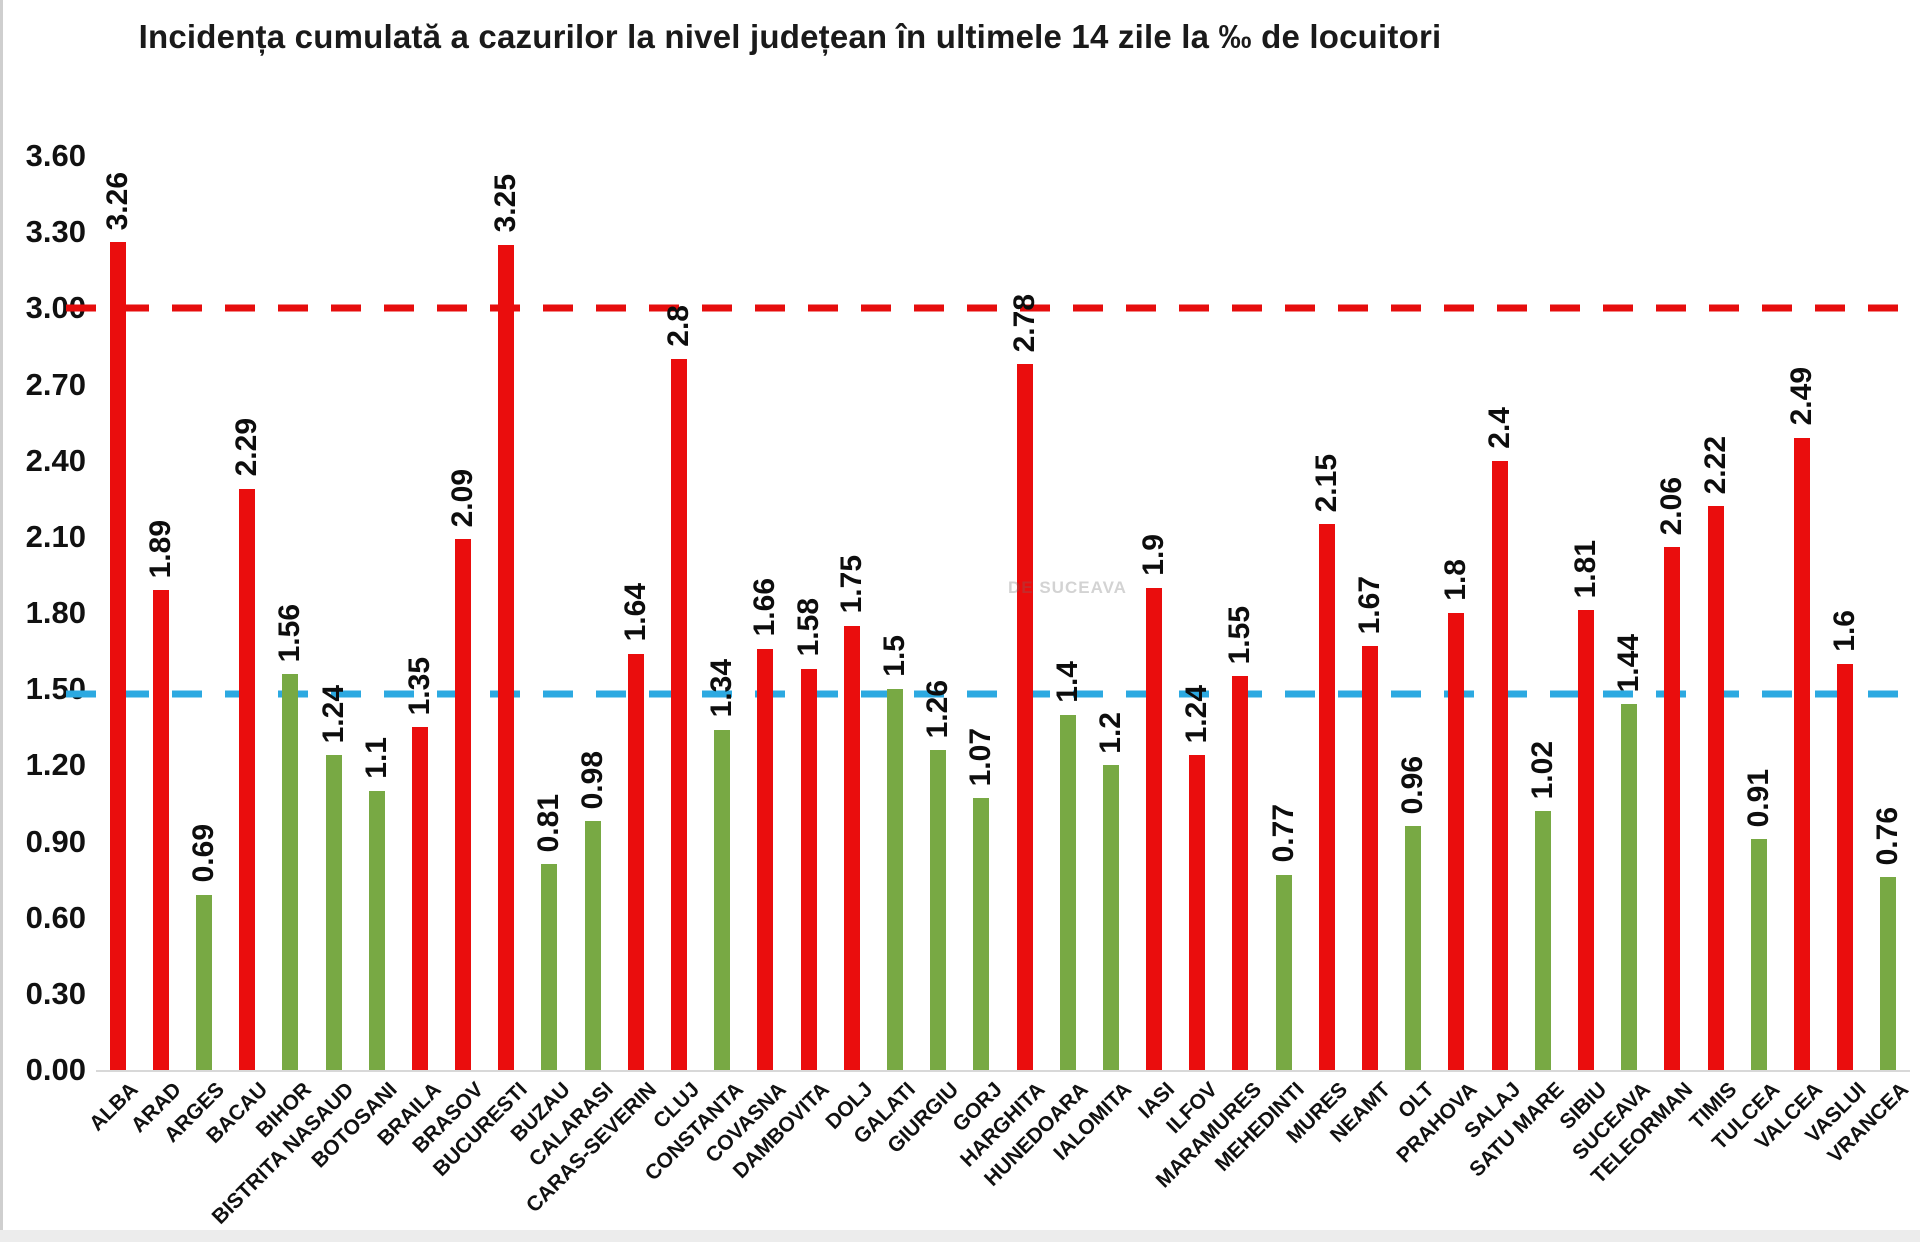  Describe the element at coordinates (1317, 652) in the screenshot. I see `bar-column: 2.15 MURES` at that location.